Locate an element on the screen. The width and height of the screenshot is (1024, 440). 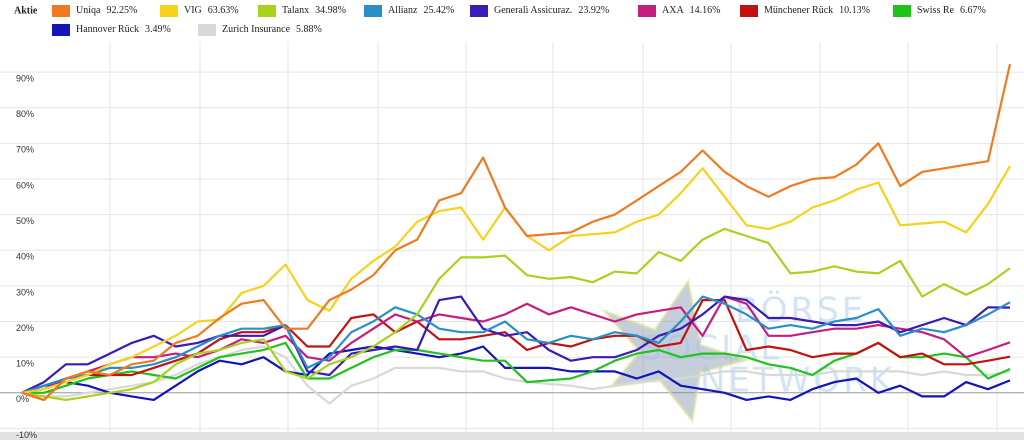
legend-value: 5.88% is located at coordinates (309, 29).